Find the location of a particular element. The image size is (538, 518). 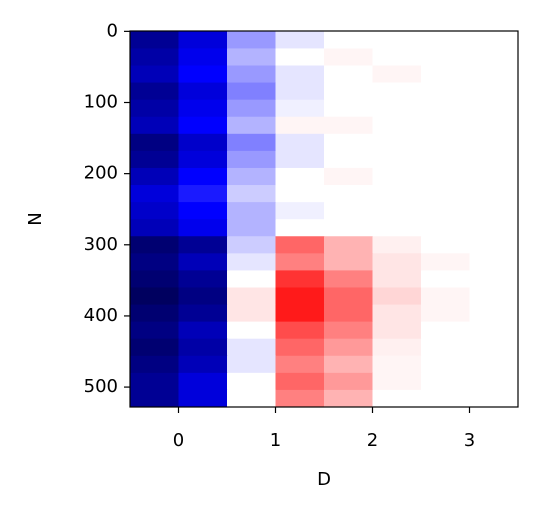

x-axis-label: D is located at coordinates (324, 479).